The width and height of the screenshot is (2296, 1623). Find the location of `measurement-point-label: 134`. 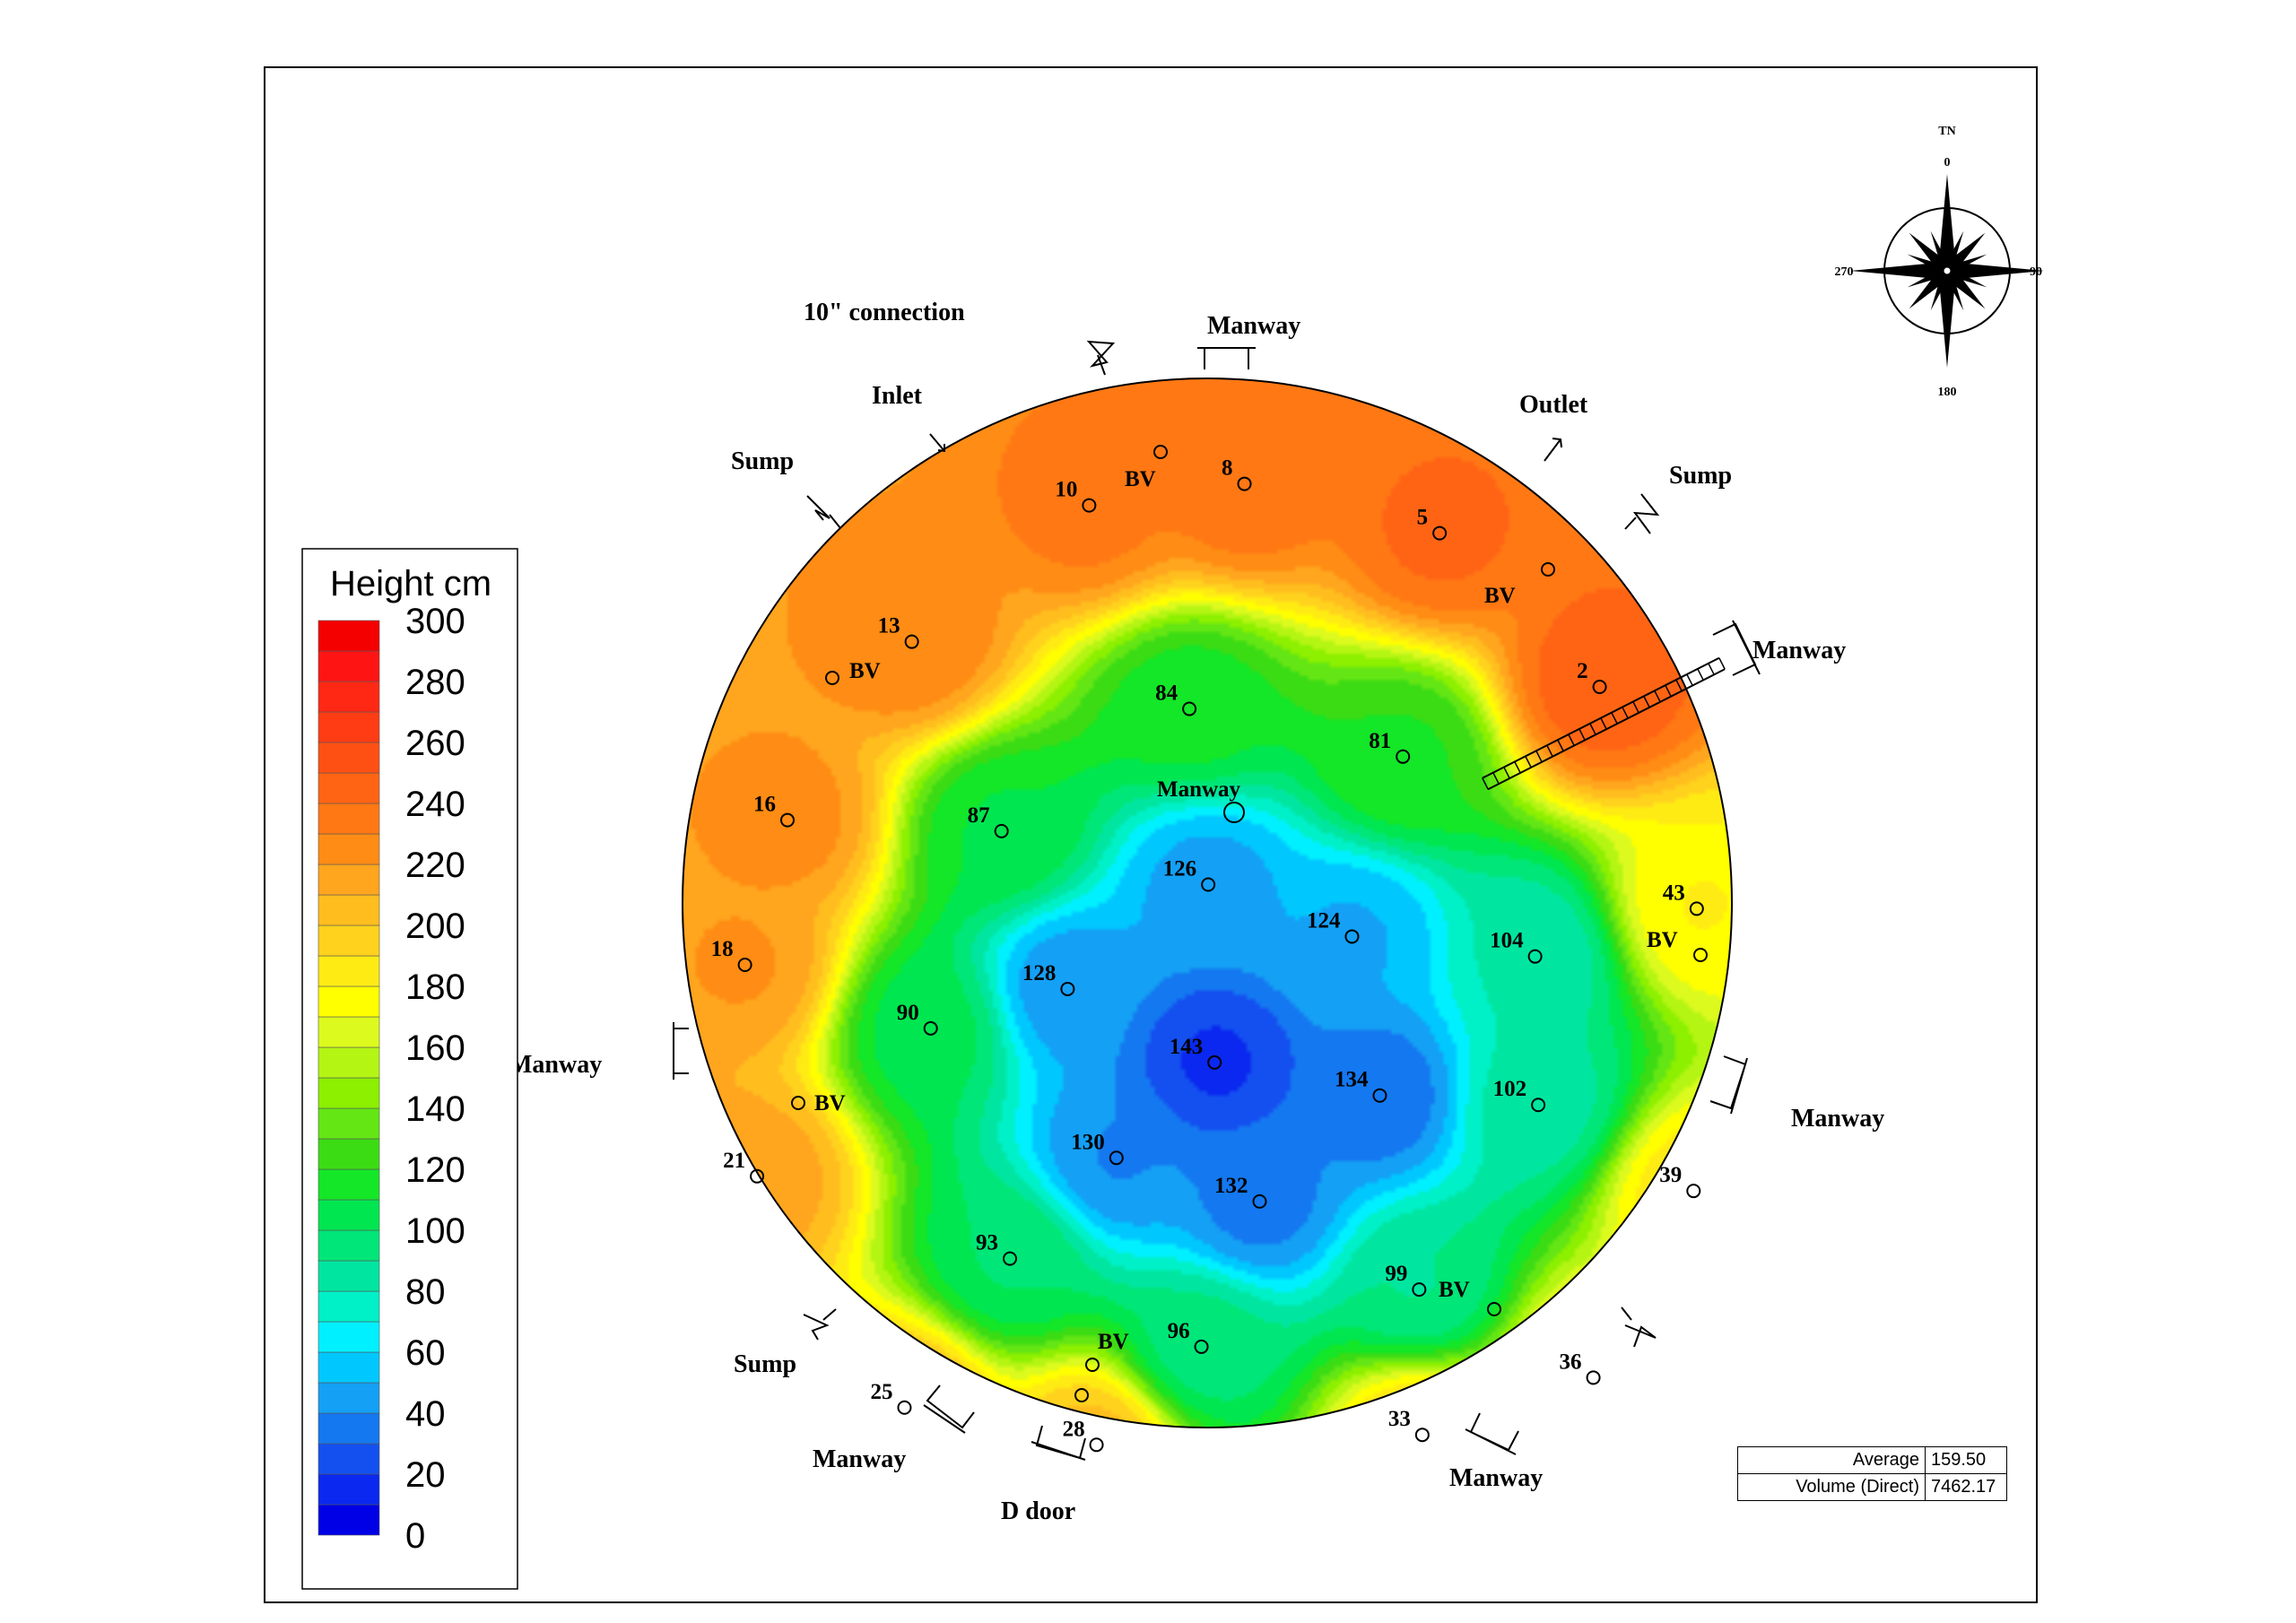

measurement-point-label: 134 is located at coordinates (1352, 1080).